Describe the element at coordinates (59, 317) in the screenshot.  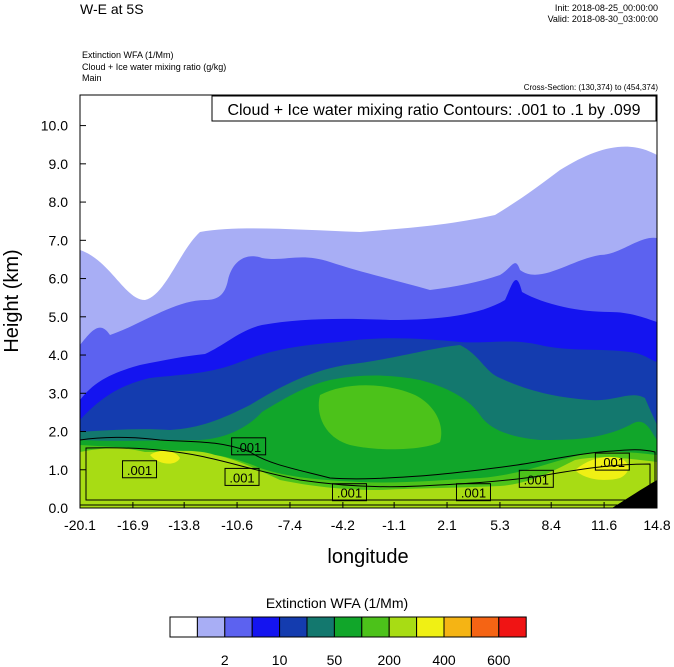
I see `y-tick-label: 5.0` at that location.